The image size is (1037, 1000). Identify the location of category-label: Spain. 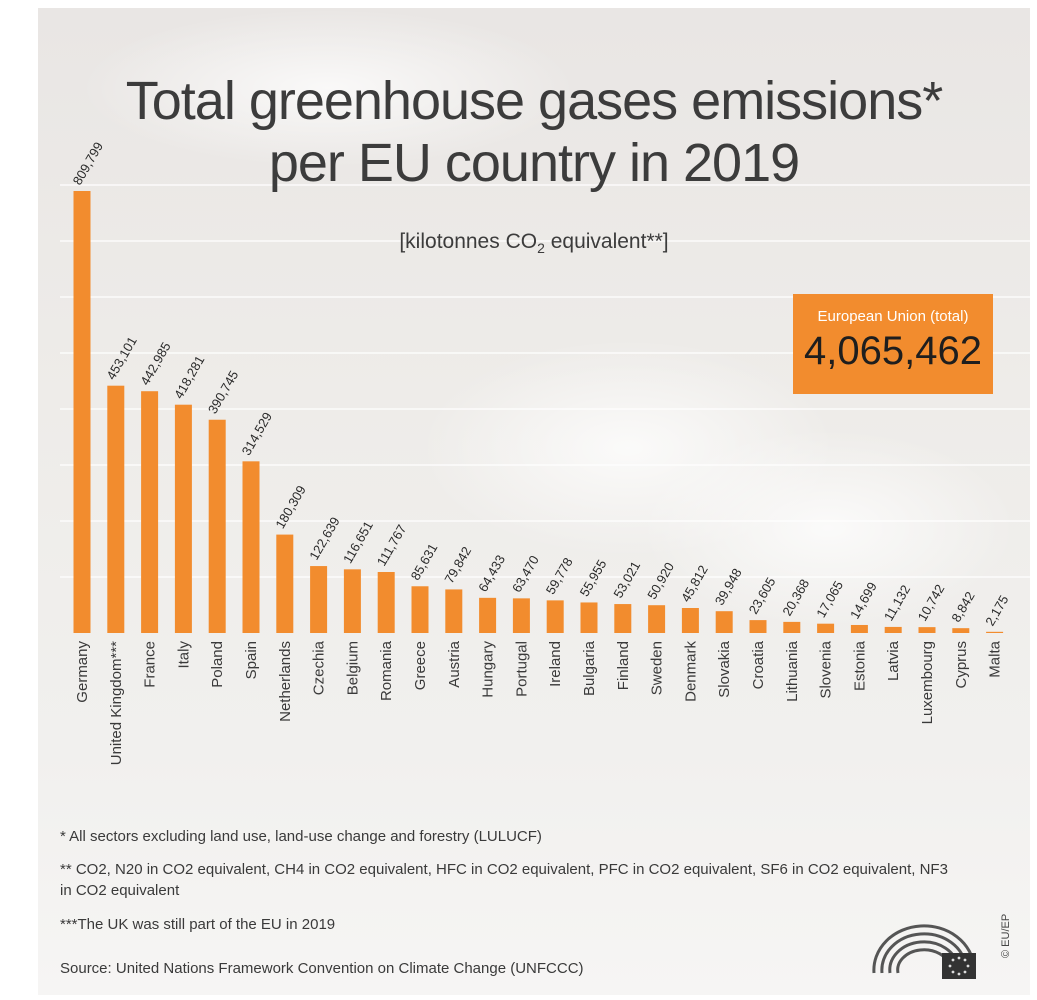
(251, 660).